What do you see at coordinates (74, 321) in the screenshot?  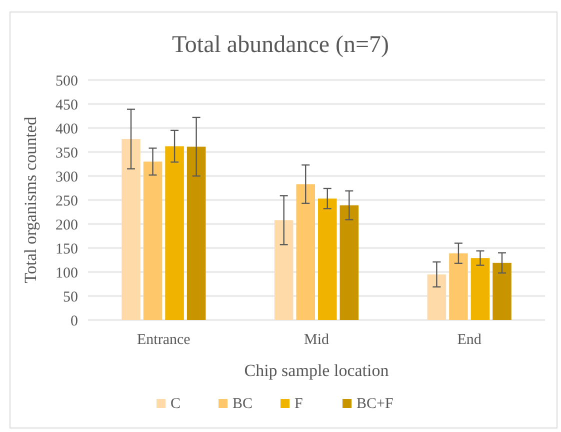 I see `y-tick-label: 0` at bounding box center [74, 321].